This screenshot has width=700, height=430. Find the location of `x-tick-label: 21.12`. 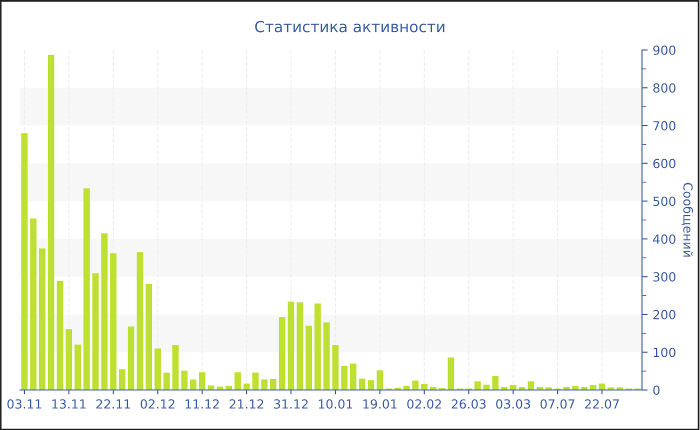

x-tick-label: 21.12 is located at coordinates (247, 404).